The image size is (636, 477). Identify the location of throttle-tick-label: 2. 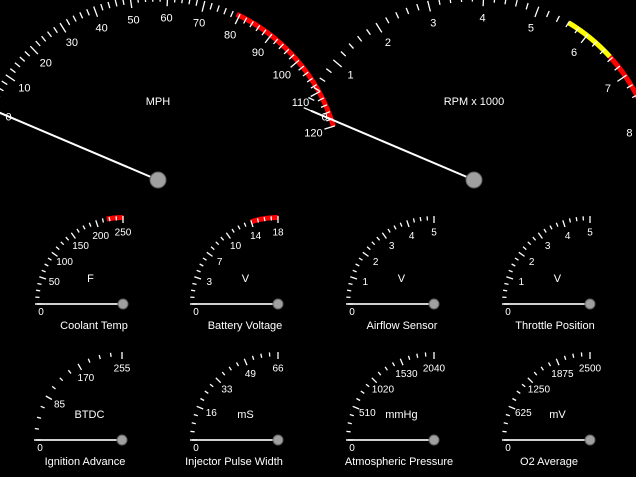
(532, 262).